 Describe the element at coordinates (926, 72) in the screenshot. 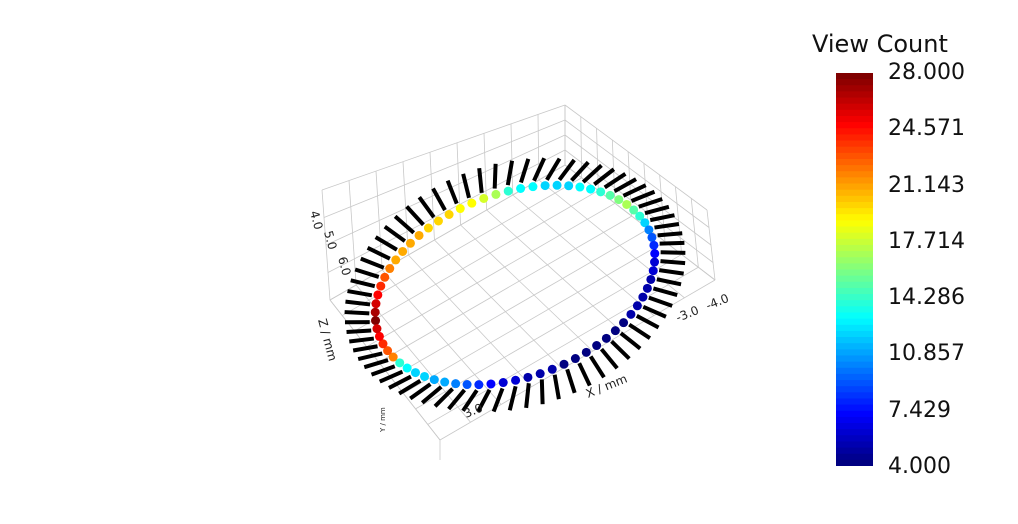

I see `colorbar-tick-label: 28.000` at that location.